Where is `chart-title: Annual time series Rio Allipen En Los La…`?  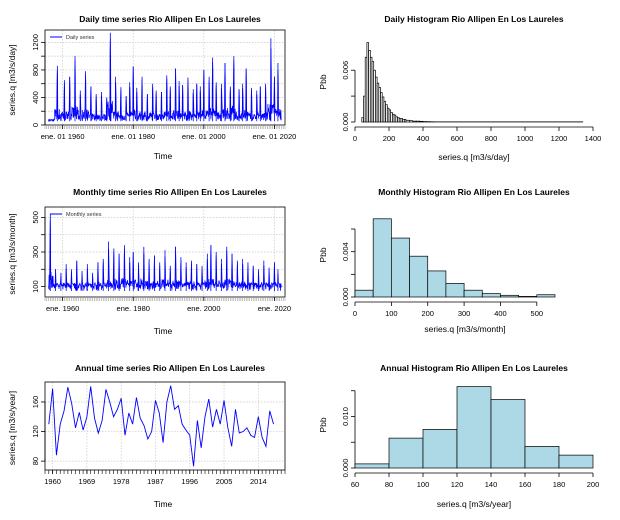
chart-title: Annual time series Rio Allipen En Los La… is located at coordinates (170, 368).